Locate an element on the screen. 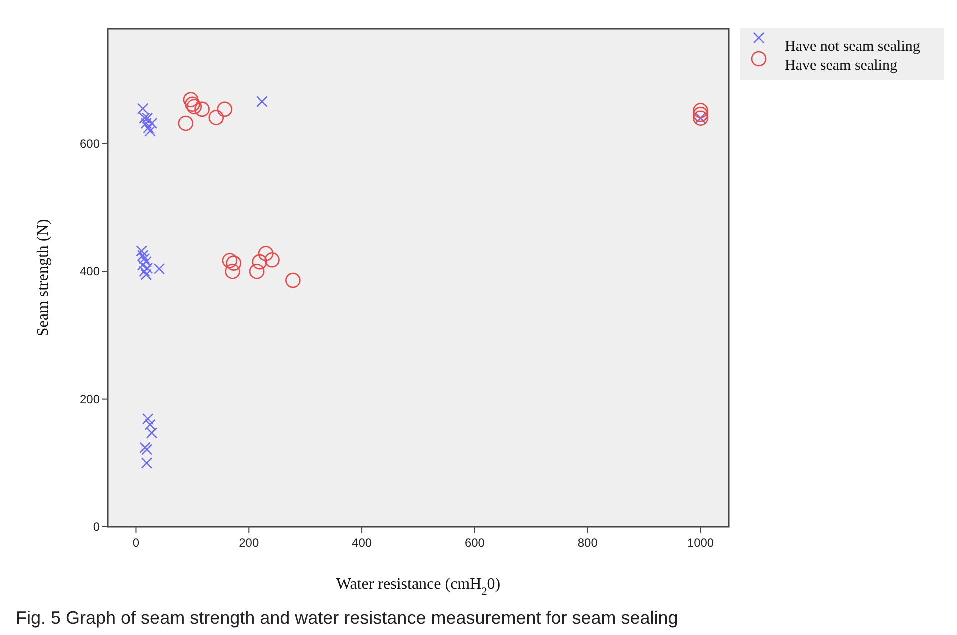 The height and width of the screenshot is (635, 957). x-tick-label: 600 is located at coordinates (475, 543).